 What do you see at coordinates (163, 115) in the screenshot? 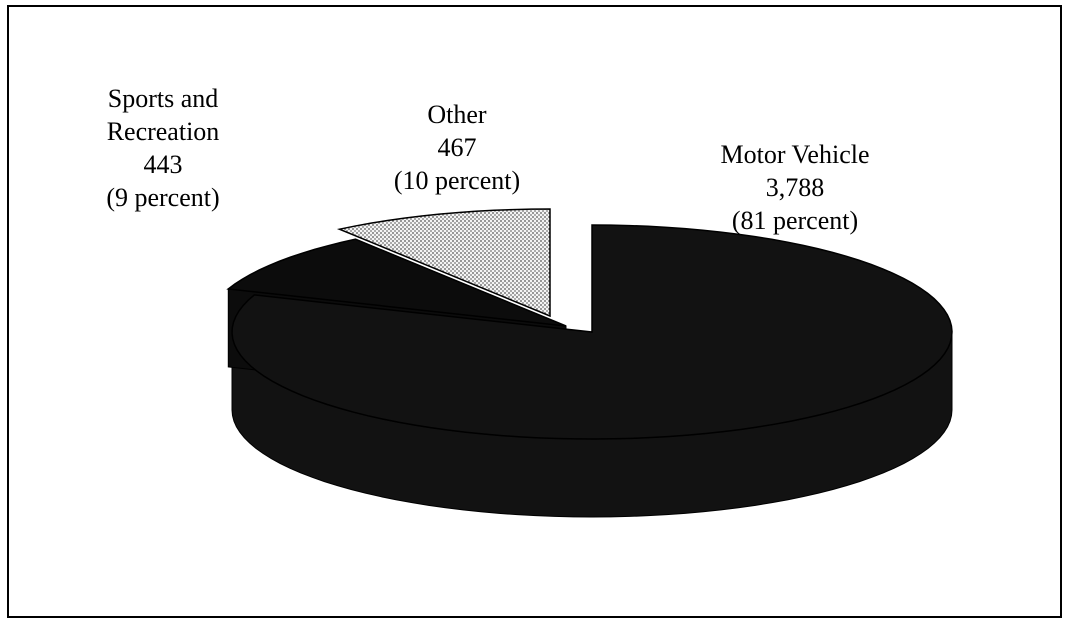
I see `category-label: Sports and Recreation` at bounding box center [163, 115].